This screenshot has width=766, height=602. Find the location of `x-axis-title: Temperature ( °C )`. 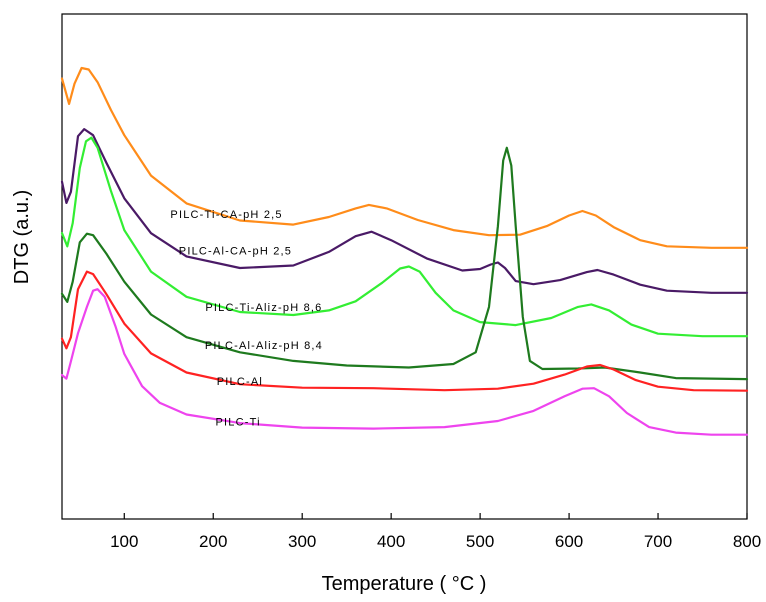

x-axis-title: Temperature ( °C ) is located at coordinates (404, 584).